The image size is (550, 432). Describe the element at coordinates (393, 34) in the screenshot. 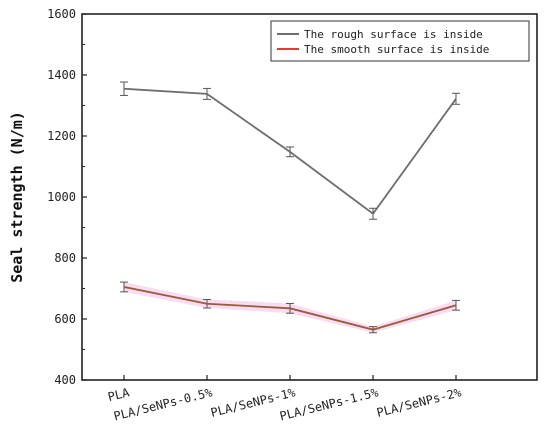

I see `legend-label: The rough surface is inside` at that location.